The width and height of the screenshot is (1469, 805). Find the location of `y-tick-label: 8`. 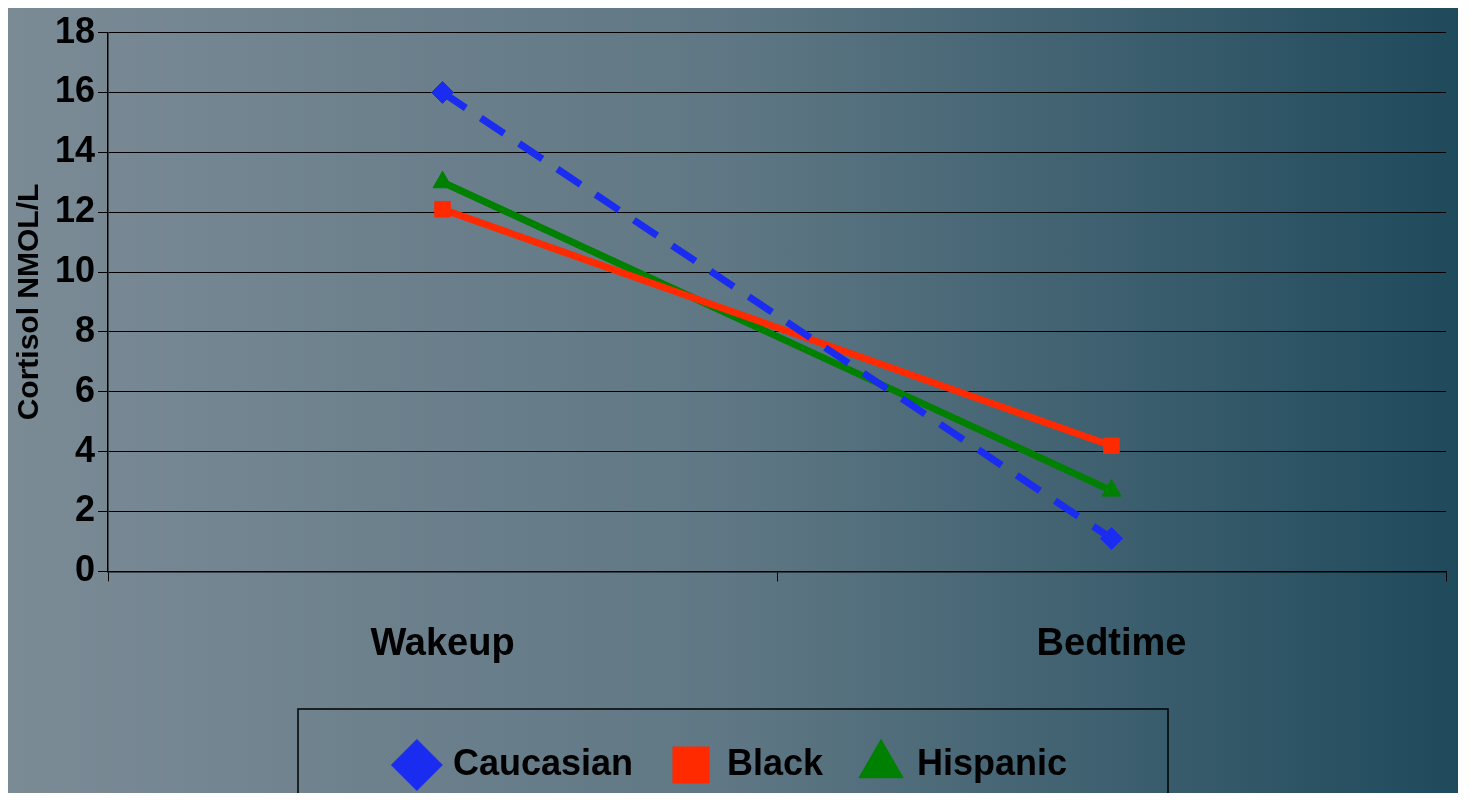

y-tick-label: 8 is located at coordinates (85, 329).